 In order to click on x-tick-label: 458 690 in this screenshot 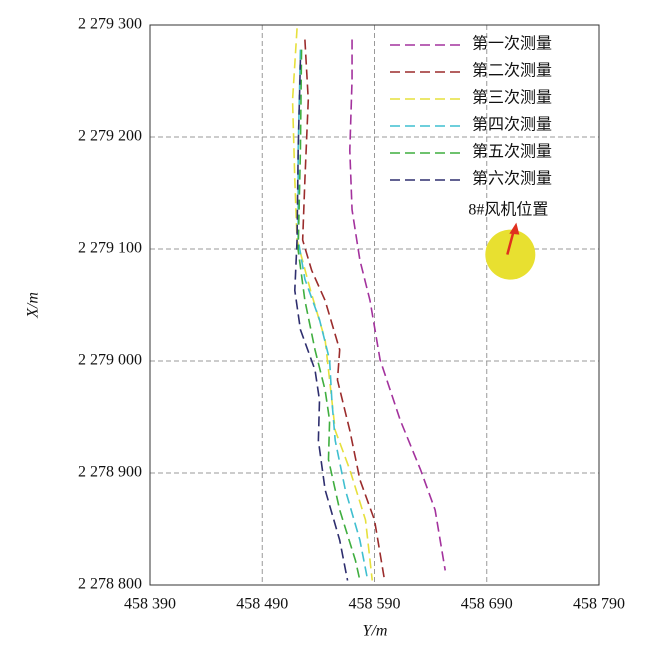, I will do `click(487, 604)`.